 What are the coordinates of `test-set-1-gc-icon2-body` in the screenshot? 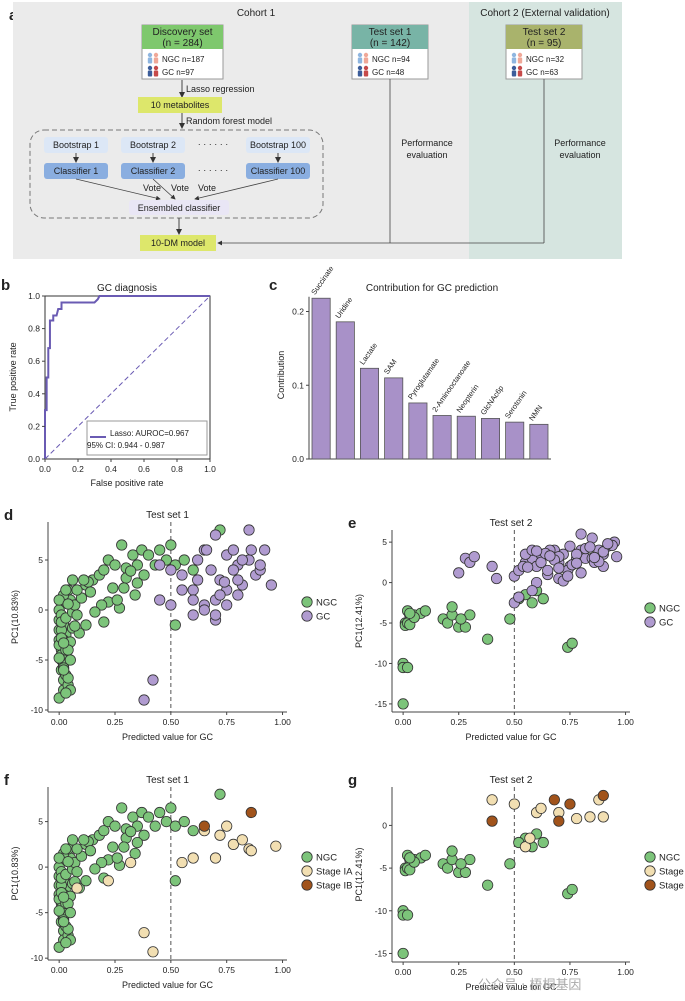 It's located at (366, 73).